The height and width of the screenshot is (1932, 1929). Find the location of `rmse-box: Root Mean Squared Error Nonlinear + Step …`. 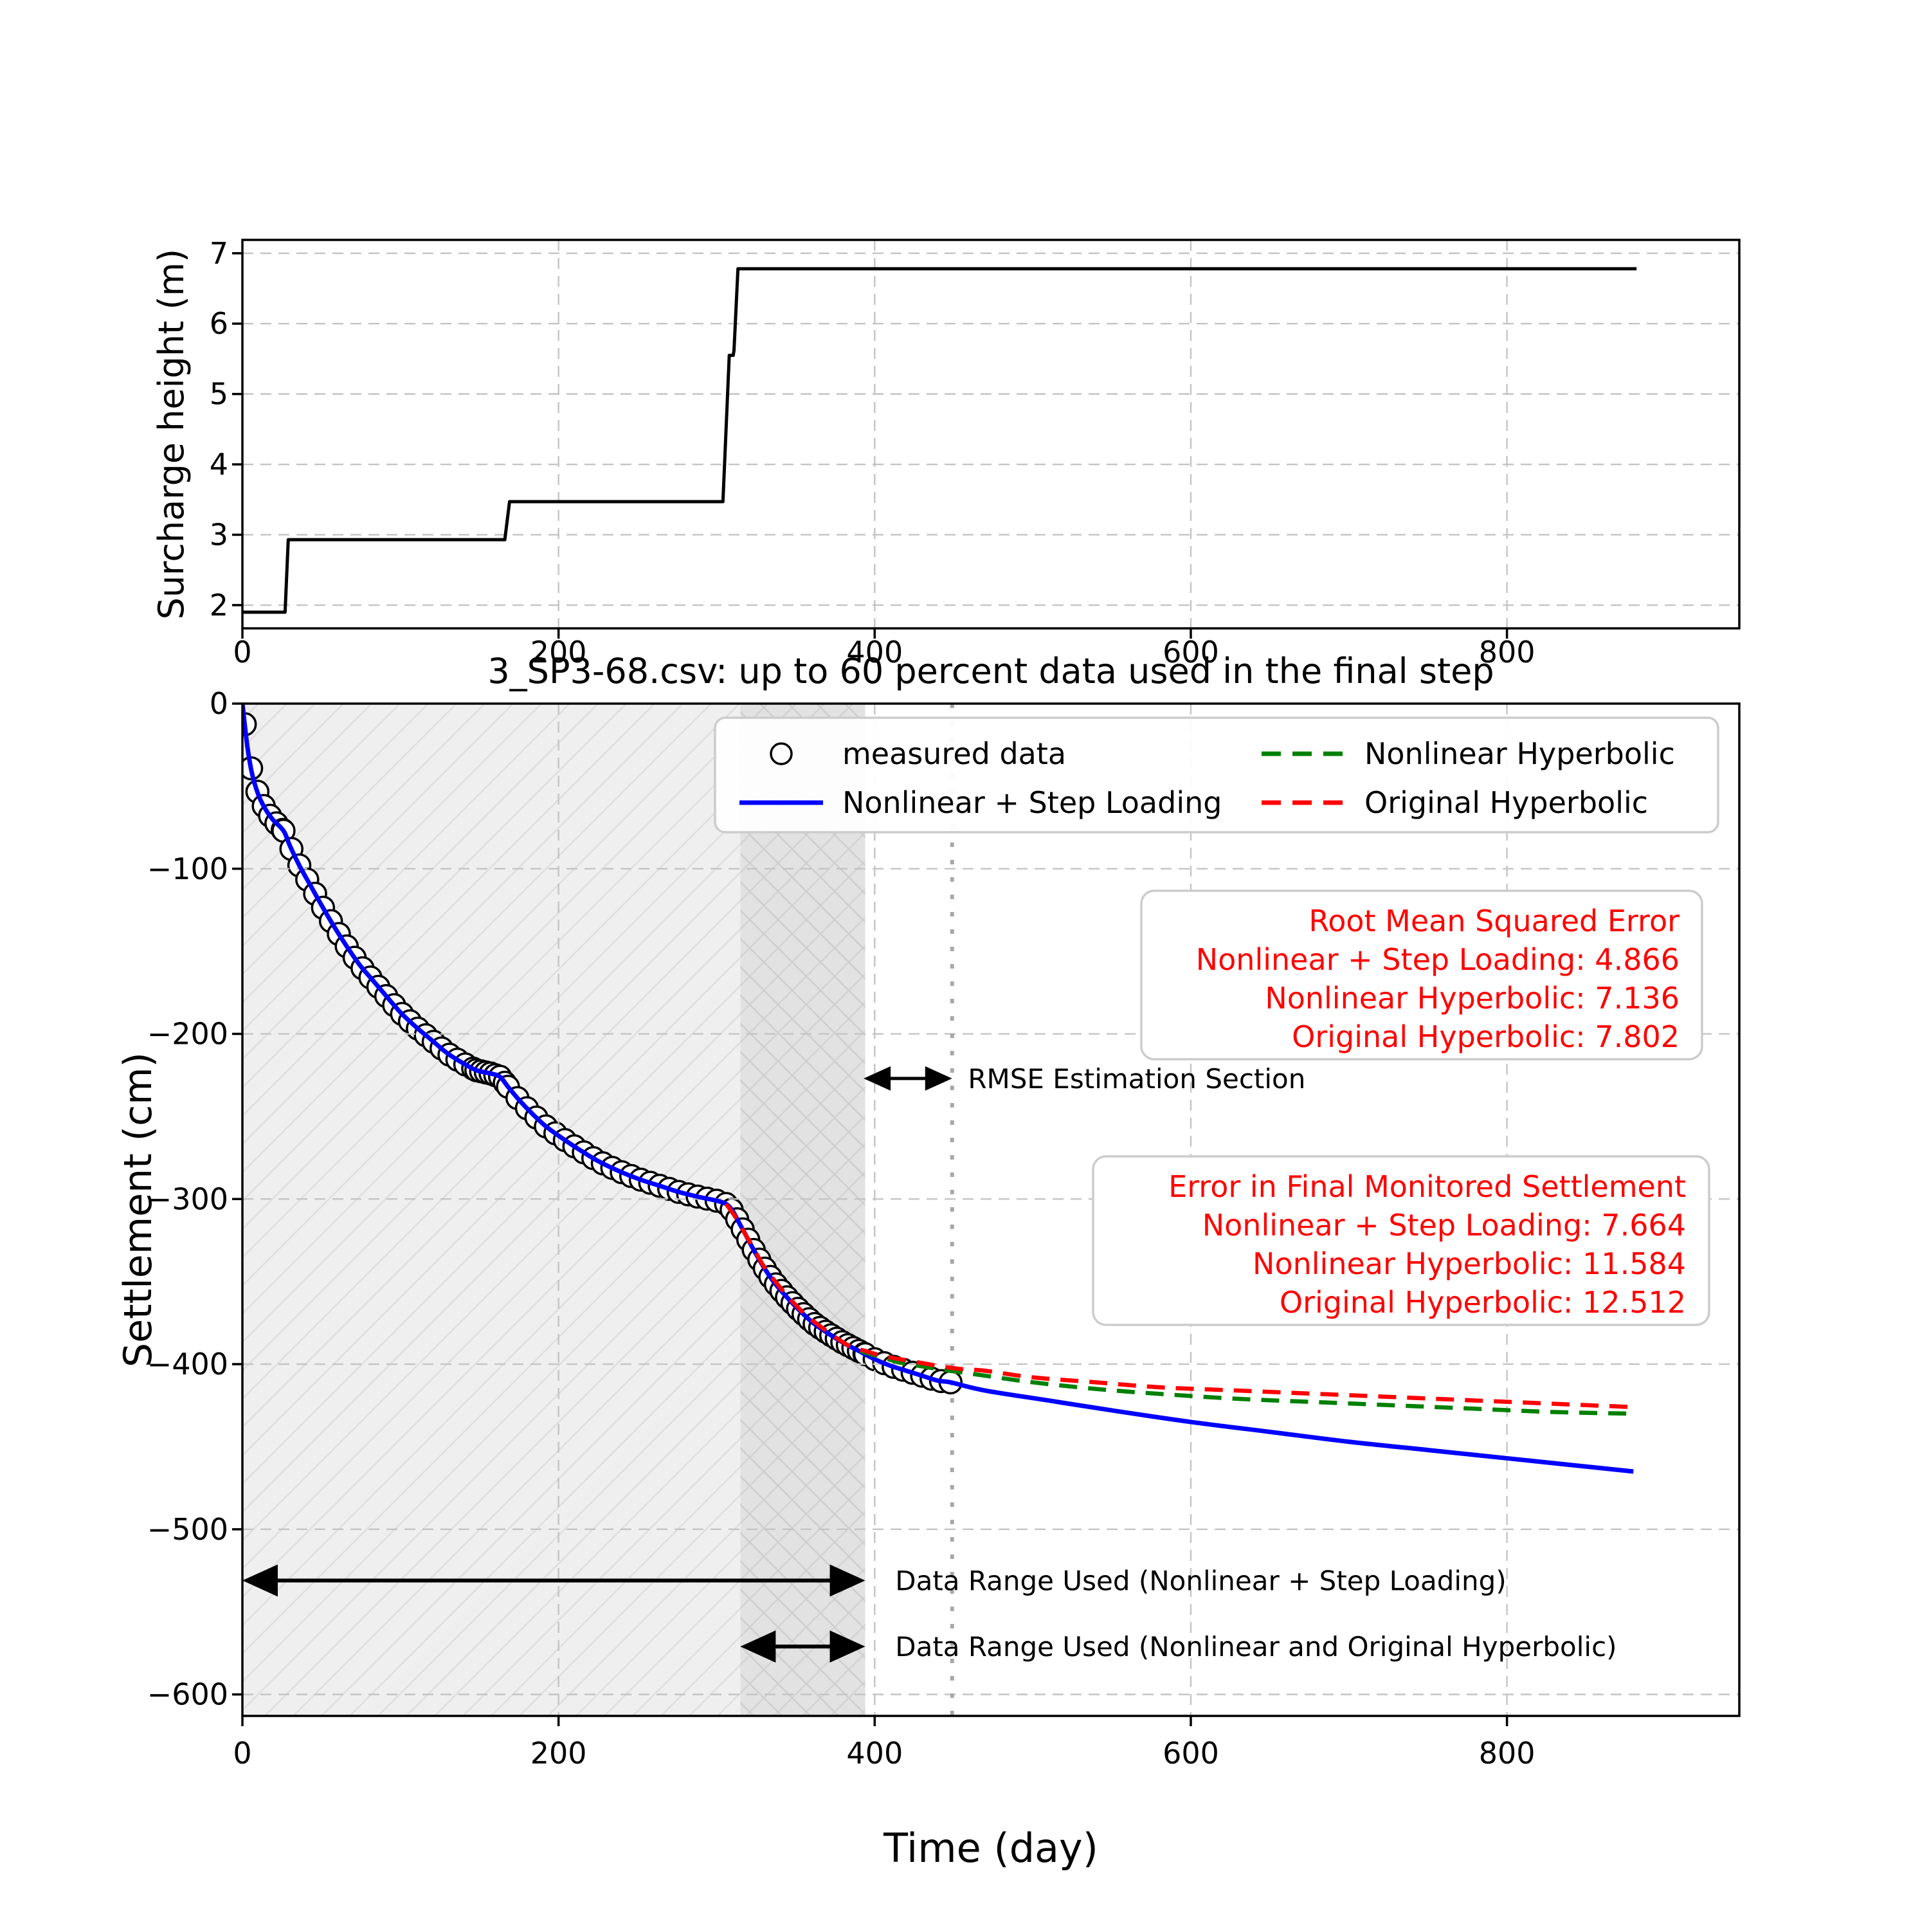

rmse-box: Root Mean Squared Error Nonlinear + Step … is located at coordinates (1421, 975).